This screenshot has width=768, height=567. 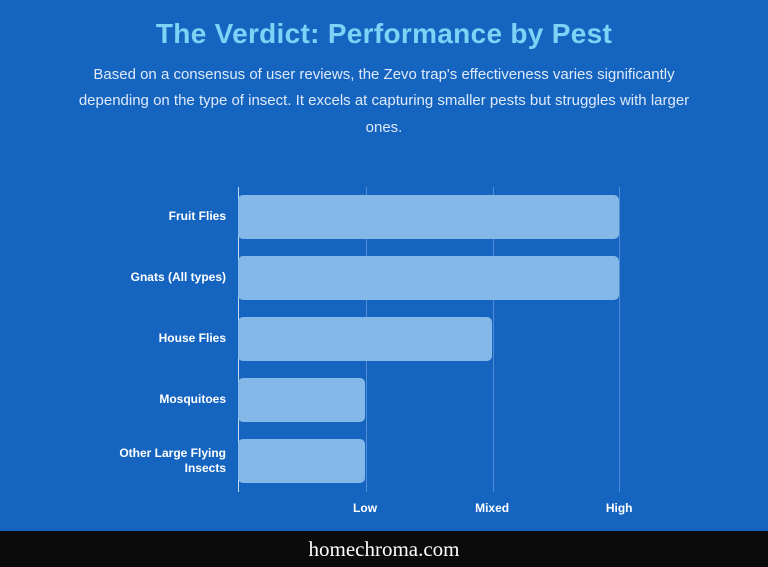 I want to click on bar-row: Mosquitoes, so click(x=384, y=400).